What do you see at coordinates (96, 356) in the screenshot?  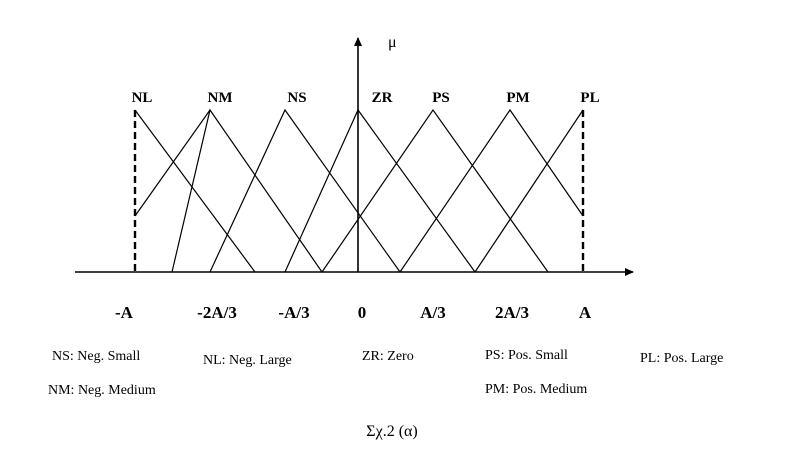 I see `legend-ns: NS: Neg. Small` at bounding box center [96, 356].